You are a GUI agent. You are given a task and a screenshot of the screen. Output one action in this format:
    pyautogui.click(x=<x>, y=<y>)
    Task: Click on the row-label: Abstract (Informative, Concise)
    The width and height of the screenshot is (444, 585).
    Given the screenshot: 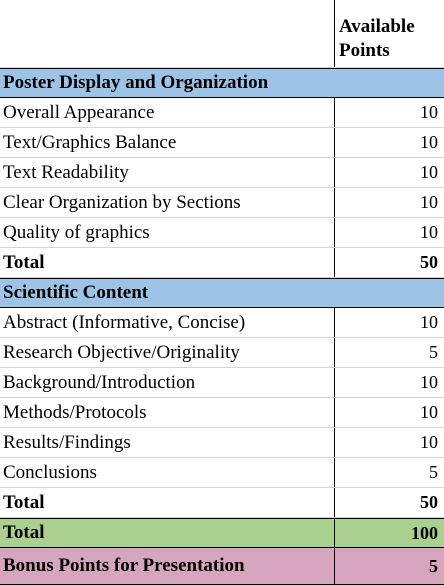 What is the action you would take?
    pyautogui.click(x=124, y=322)
    